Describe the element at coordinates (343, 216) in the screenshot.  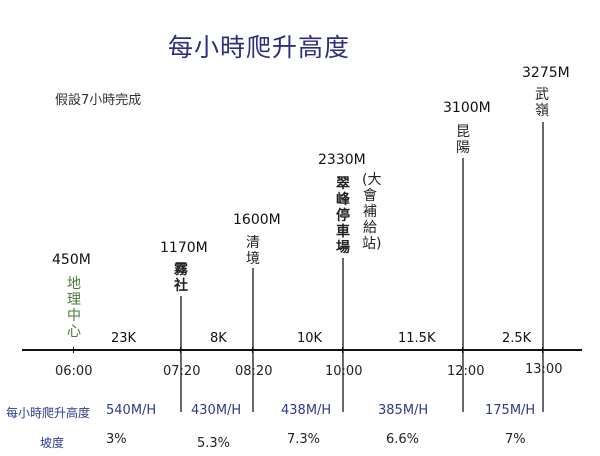
I see `stop-name-3: 翠峰停車場` at that location.